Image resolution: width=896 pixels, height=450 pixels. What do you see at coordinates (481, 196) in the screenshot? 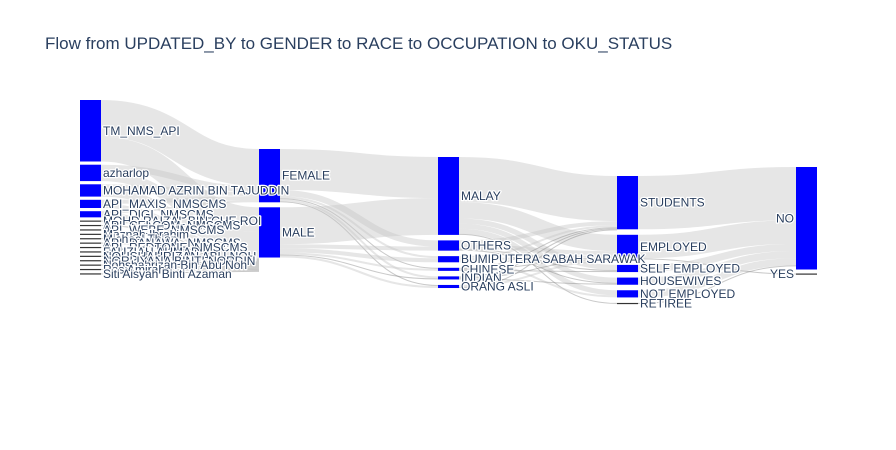
I see `sankey-node-label: MALAY` at bounding box center [481, 196].